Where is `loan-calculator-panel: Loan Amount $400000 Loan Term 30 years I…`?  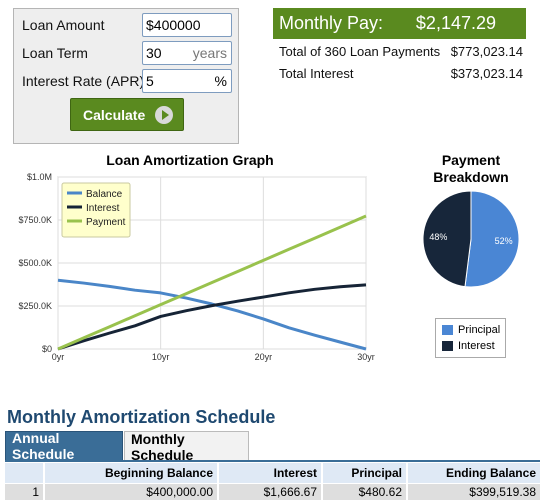
loan-calculator-panel: Loan Amount $400000 Loan Term 30 years I… is located at coordinates (126, 76).